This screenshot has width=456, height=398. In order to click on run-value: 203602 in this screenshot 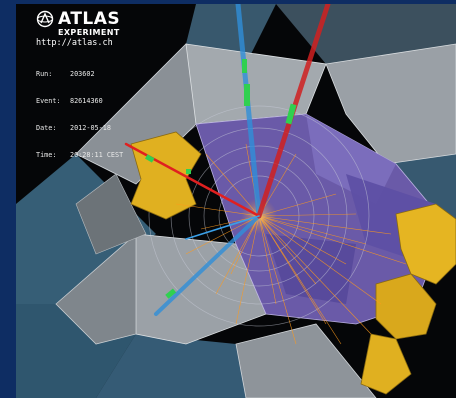, I will do `click(82, 74)`.